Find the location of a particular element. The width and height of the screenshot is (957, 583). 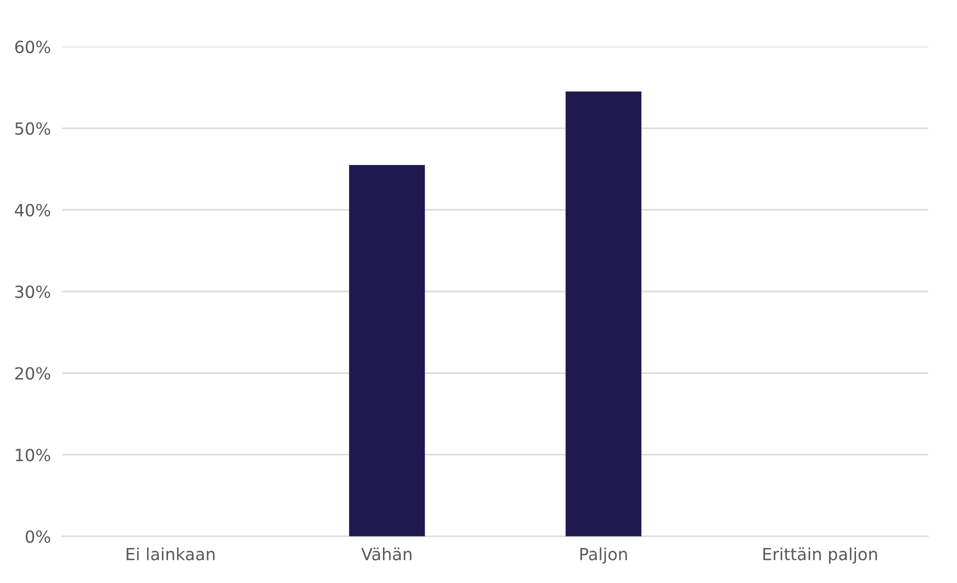

y-tick-label: 30% is located at coordinates (32, 291).